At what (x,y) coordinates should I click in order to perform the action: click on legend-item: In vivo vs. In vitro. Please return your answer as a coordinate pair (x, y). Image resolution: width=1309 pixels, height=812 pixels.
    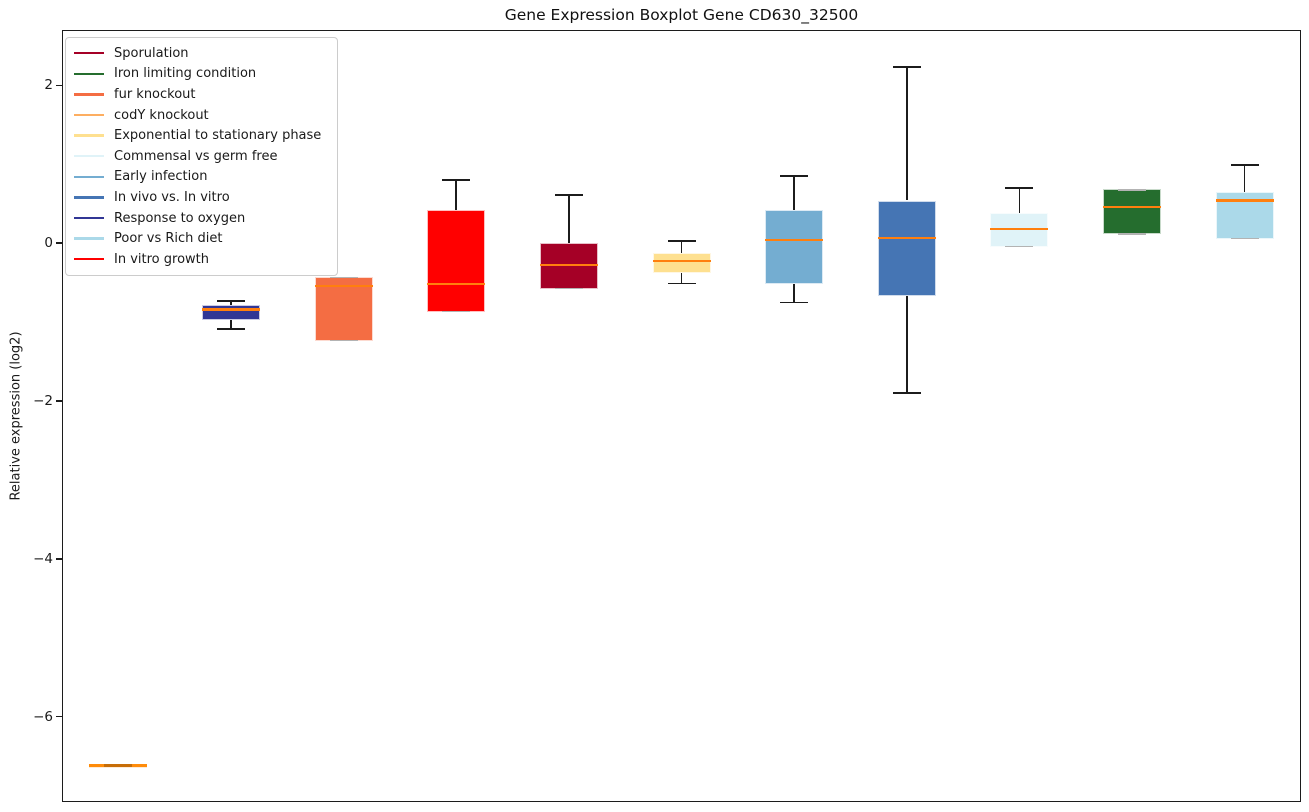
    Looking at the image, I should click on (201, 197).